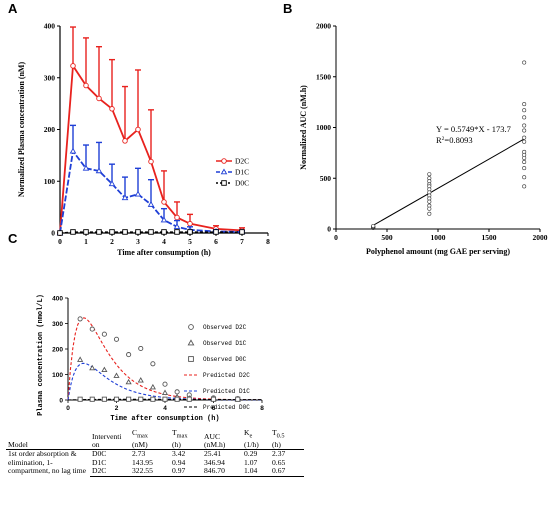 The image size is (550, 513). Describe the element at coordinates (164, 419) in the screenshot. I see `c-x-axis-title: Time after consumption (h)` at that location.